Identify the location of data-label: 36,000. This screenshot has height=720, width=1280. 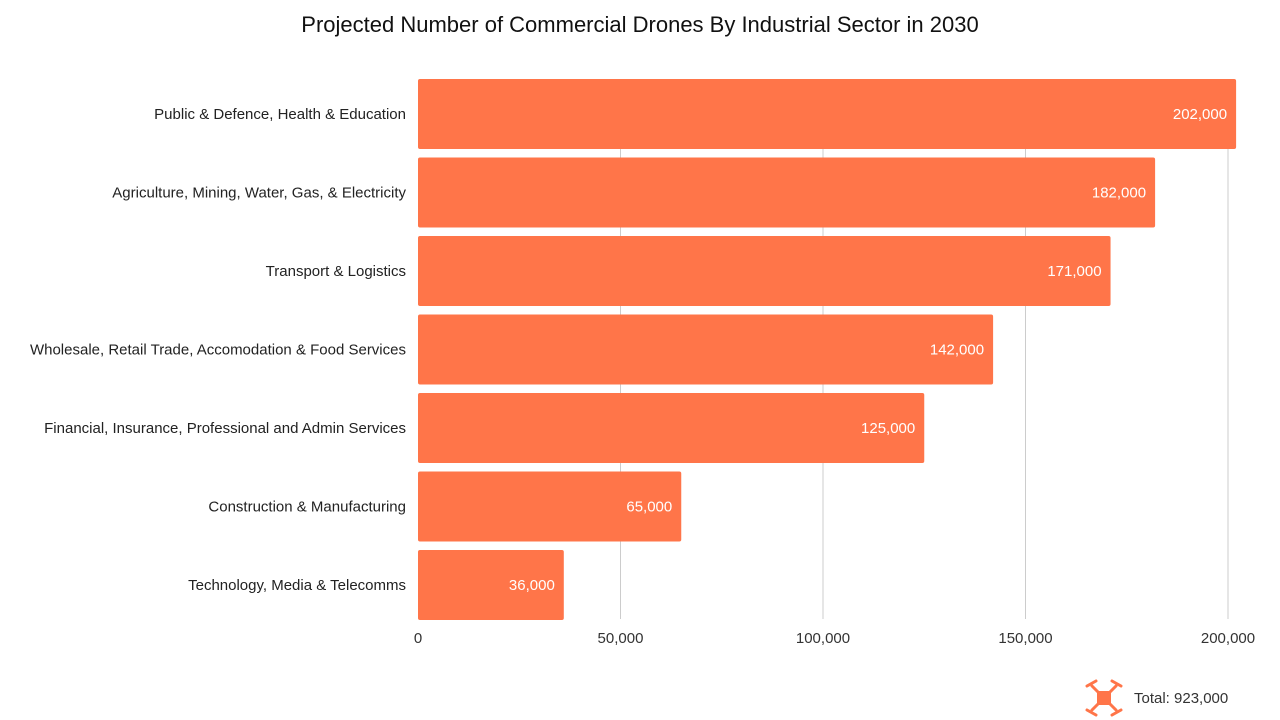
(532, 585).